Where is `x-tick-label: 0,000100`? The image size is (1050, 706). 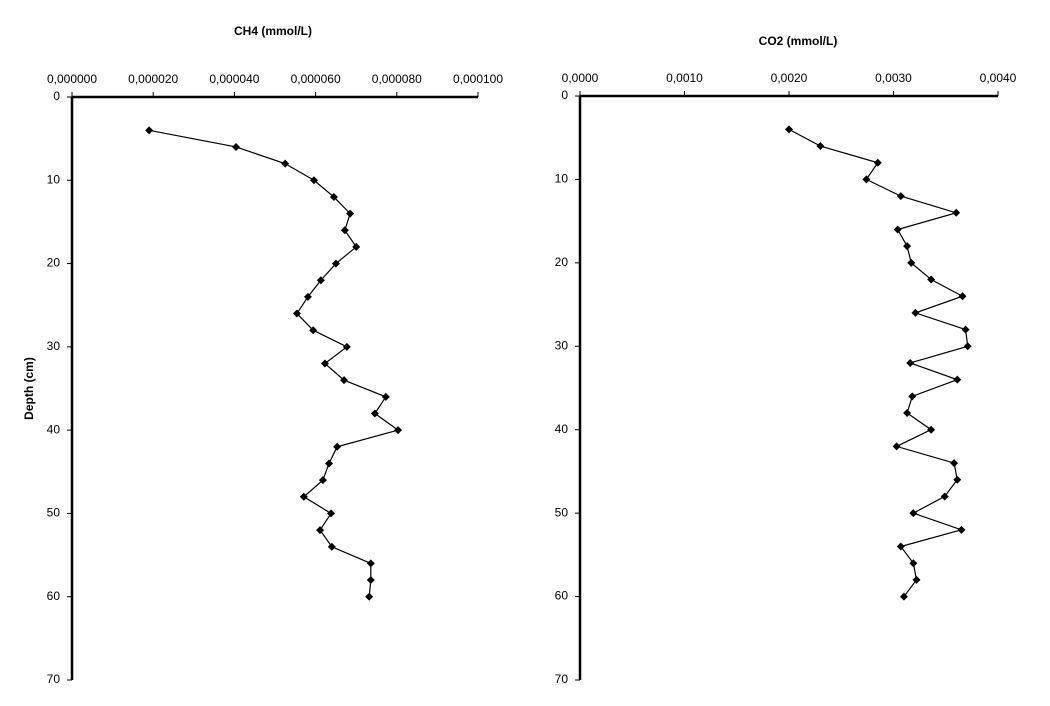
x-tick-label: 0,000100 is located at coordinates (478, 79).